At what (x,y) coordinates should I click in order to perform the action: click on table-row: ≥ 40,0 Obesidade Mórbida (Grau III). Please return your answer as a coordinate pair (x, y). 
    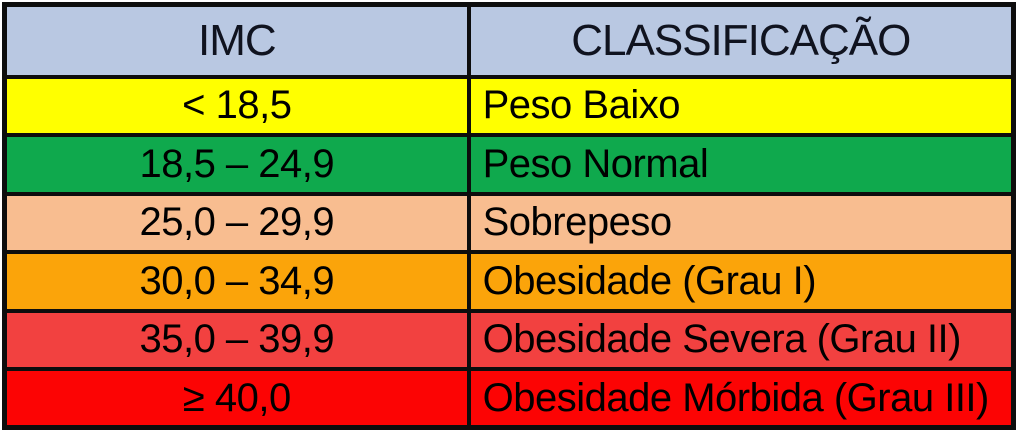
    Looking at the image, I should click on (509, 398).